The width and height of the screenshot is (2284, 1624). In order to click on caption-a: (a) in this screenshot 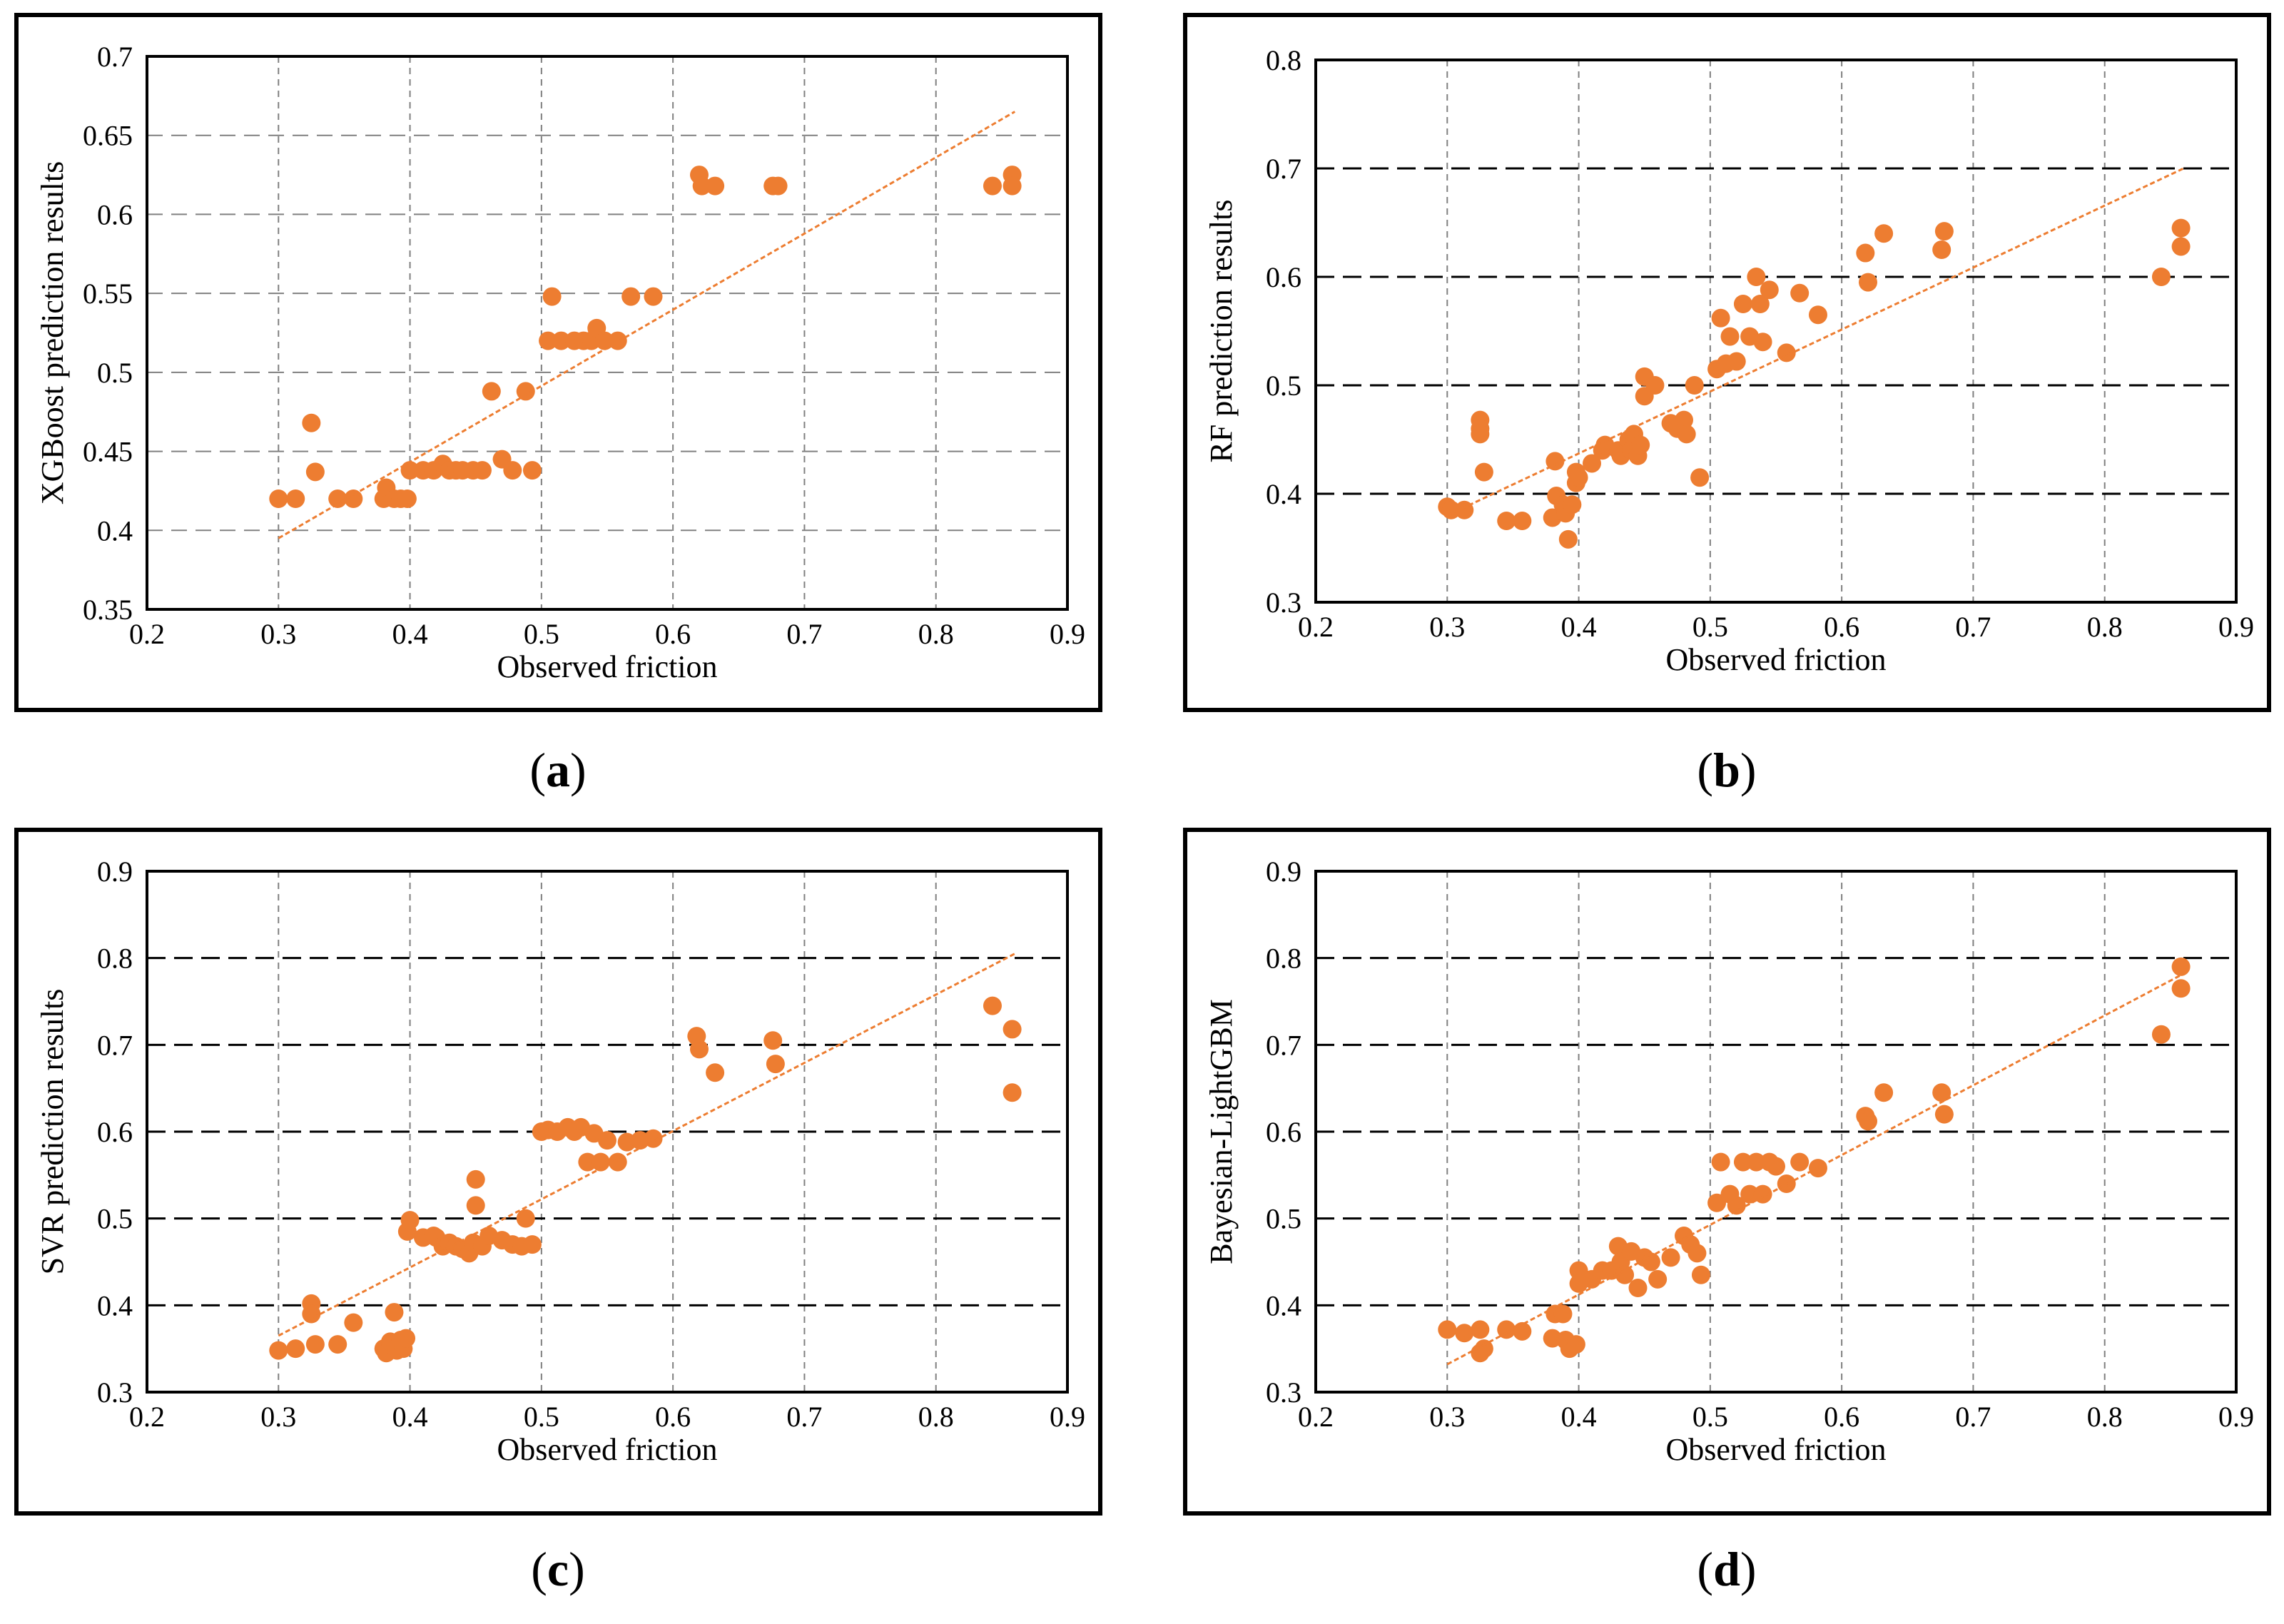, I will do `click(558, 770)`.